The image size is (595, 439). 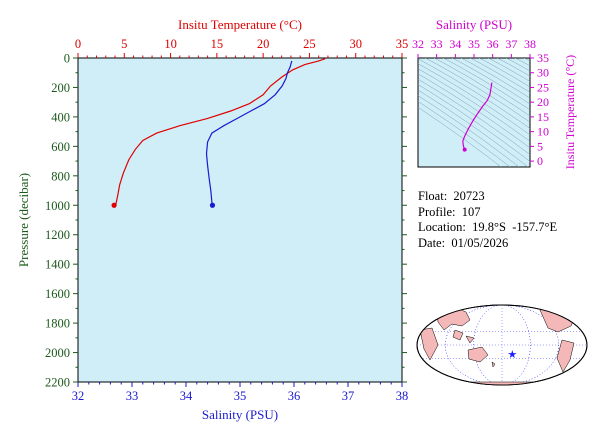 What do you see at coordinates (170, 44) in the screenshot?
I see `temperature-tick-label: 10` at bounding box center [170, 44].